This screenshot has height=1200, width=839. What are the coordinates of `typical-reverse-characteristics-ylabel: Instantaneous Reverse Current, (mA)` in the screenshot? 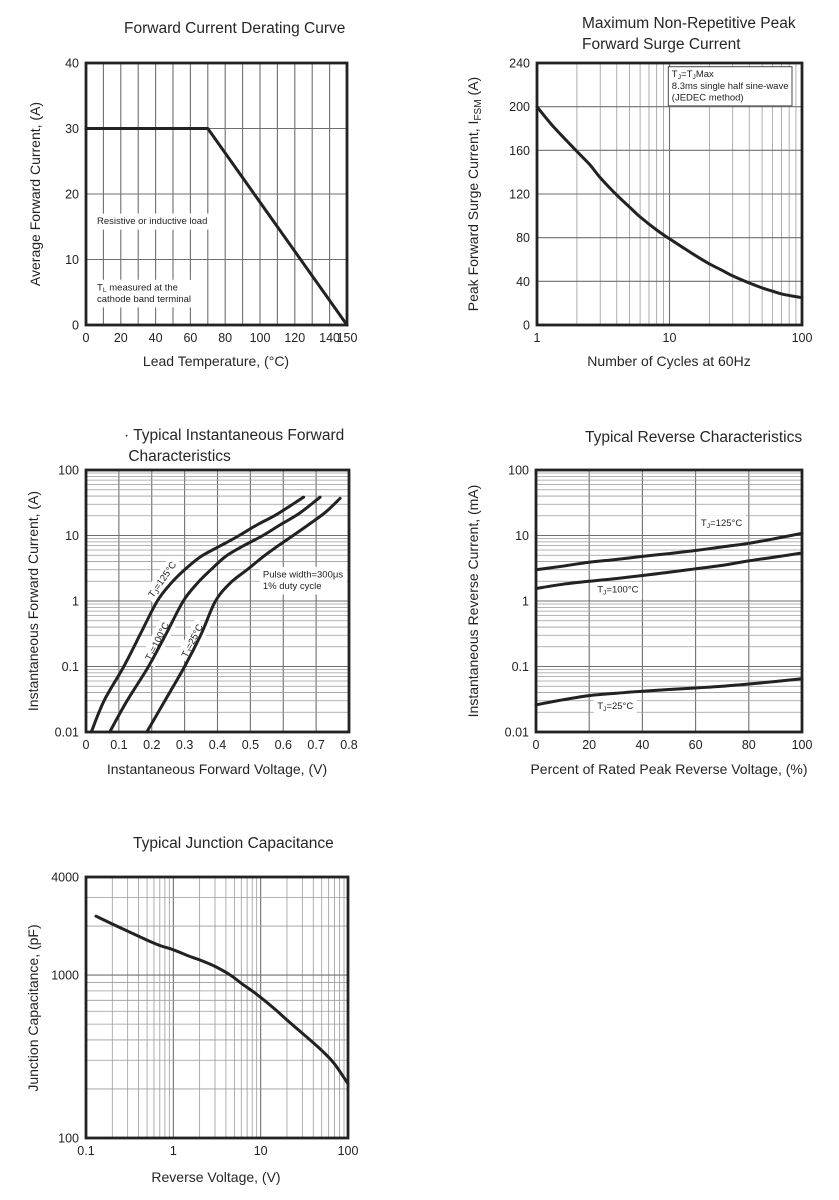 It's located at (473, 601).